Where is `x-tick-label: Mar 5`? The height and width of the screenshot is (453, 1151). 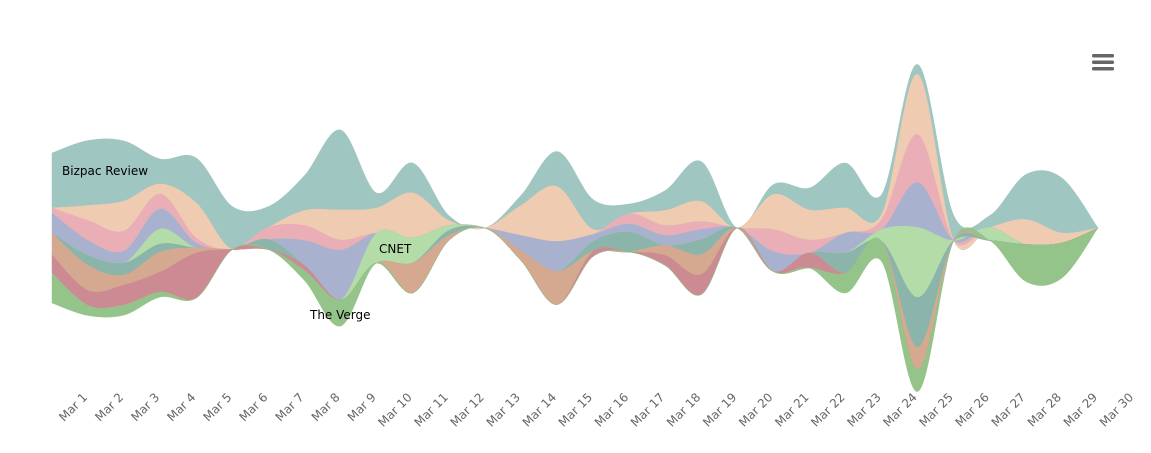
x-tick-label: Mar 5 is located at coordinates (217, 407).